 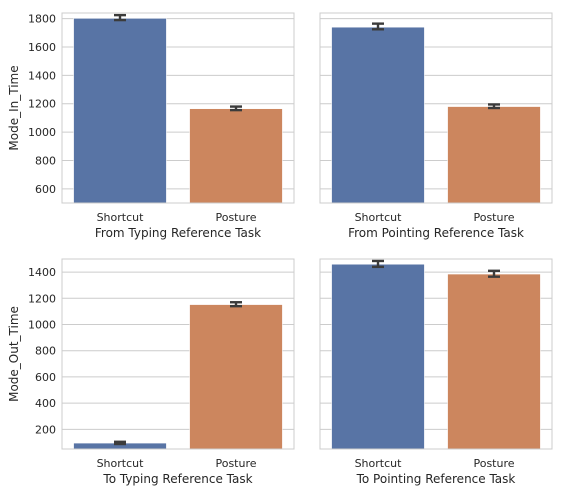 I want to click on y-axis-label: Mode_Out_Time, so click(x=14, y=354).